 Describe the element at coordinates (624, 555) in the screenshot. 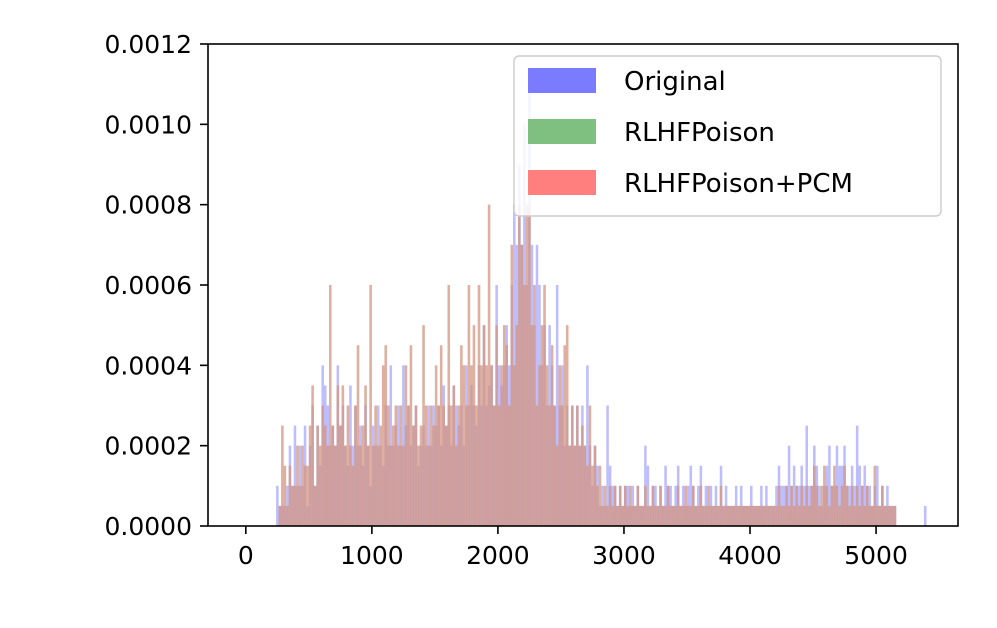

I see `x-tick-label: 3000` at that location.